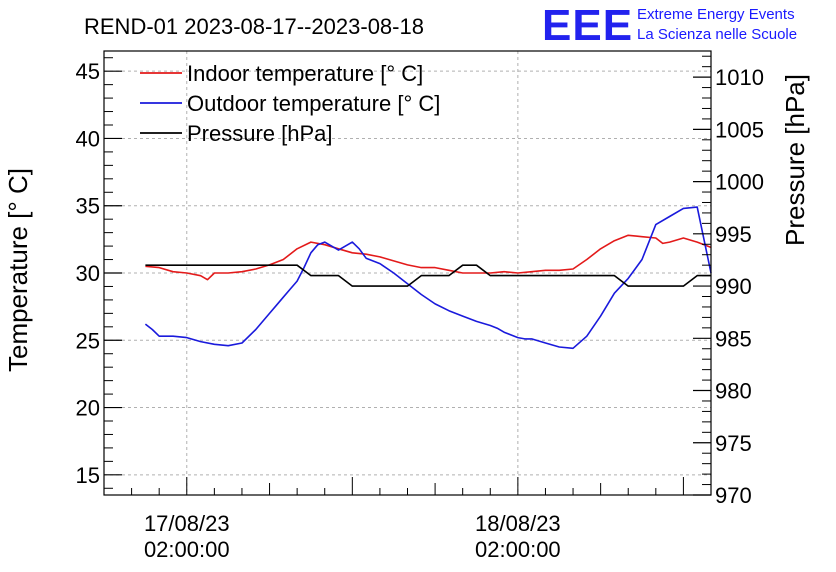 The width and height of the screenshot is (836, 572). Describe the element at coordinates (18, 270) in the screenshot. I see `y-axis-label: Temperature [° C]` at that location.